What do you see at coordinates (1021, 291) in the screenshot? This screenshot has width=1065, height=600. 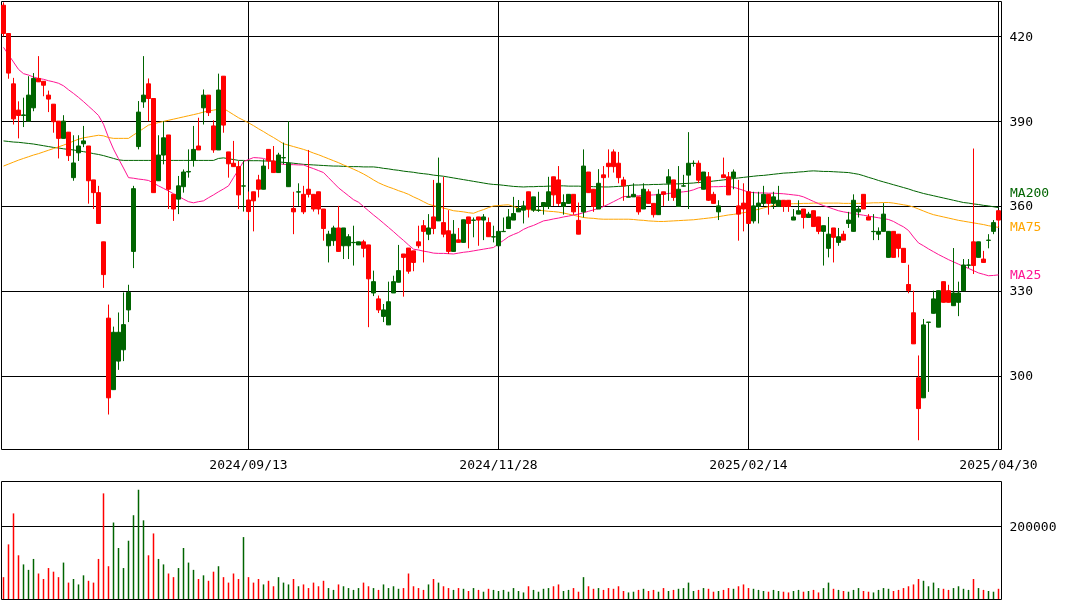 I see `y-tick-label: 330` at bounding box center [1021, 291].